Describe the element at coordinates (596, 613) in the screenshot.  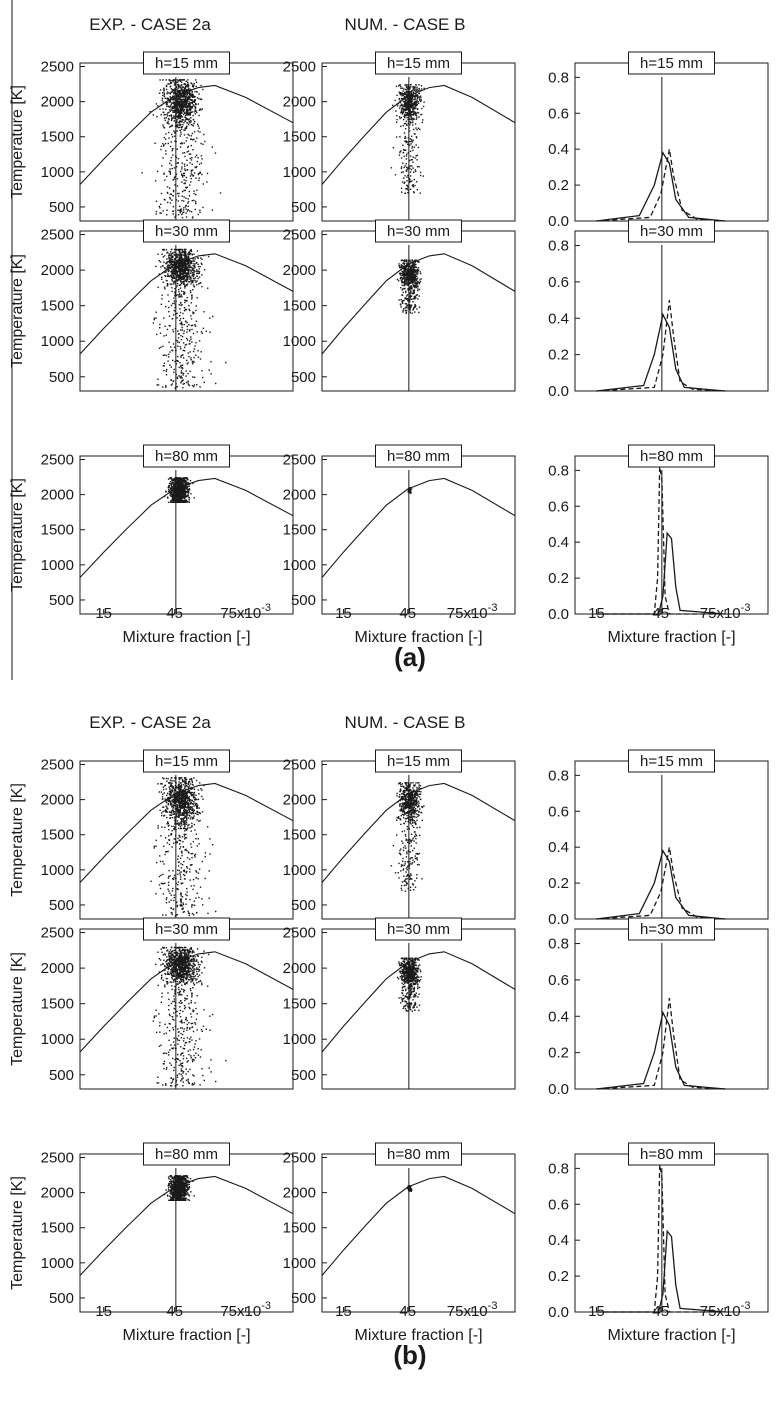
I see `x-tick-label: 15` at that location.